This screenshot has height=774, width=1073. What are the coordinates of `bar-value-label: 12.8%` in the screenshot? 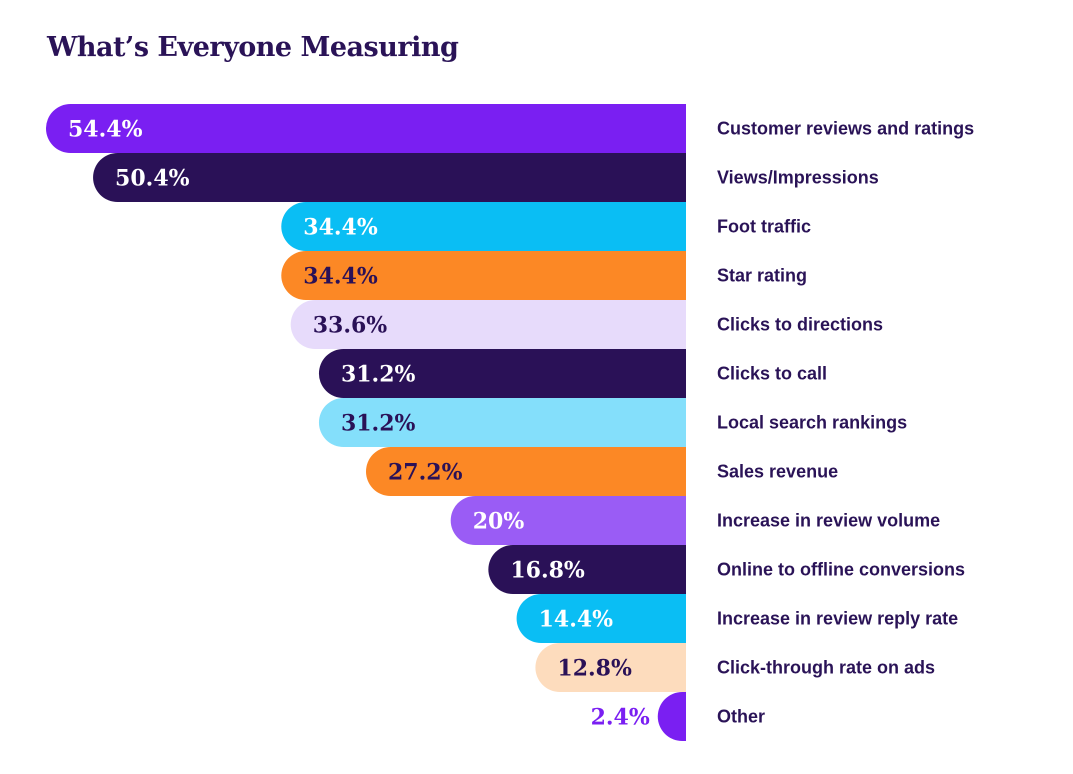 It's located at (594, 669).